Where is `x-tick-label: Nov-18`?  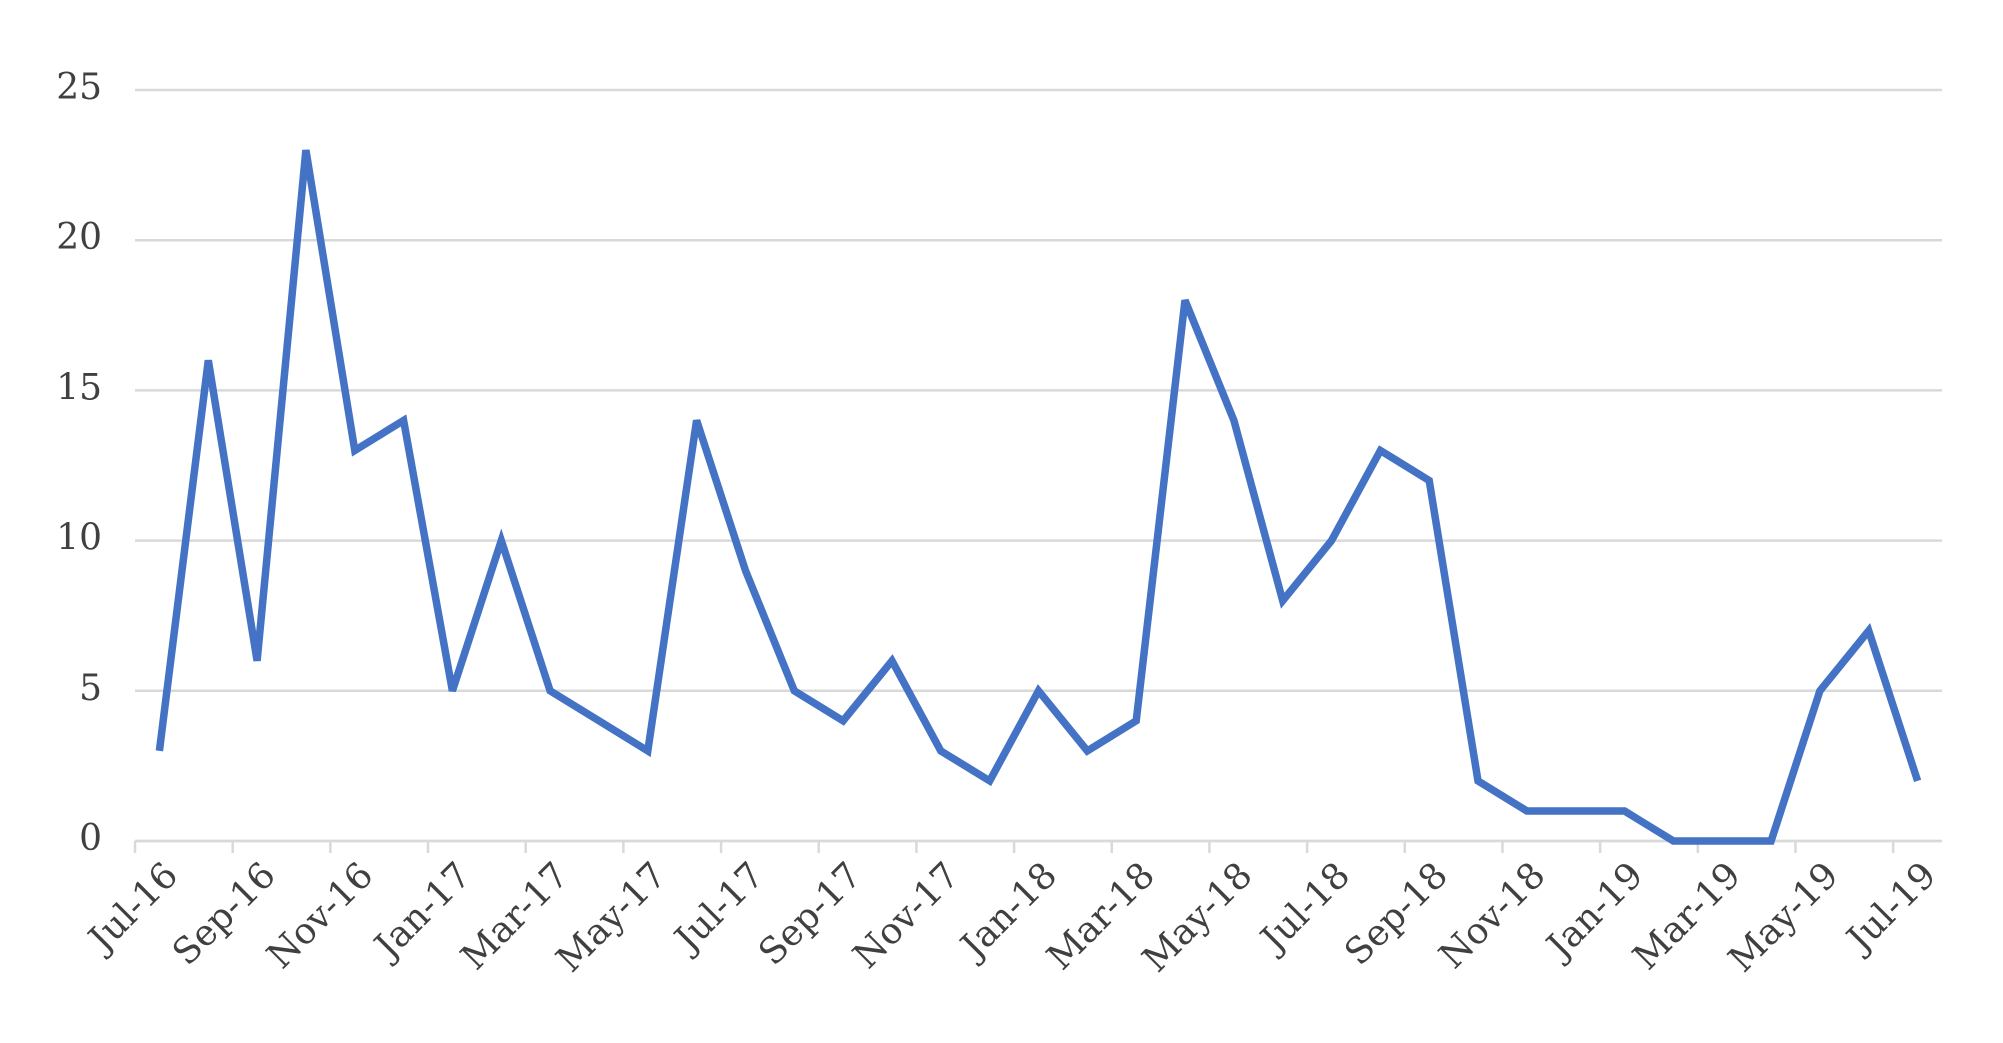 x-tick-label: Nov-18 is located at coordinates (1493, 916).